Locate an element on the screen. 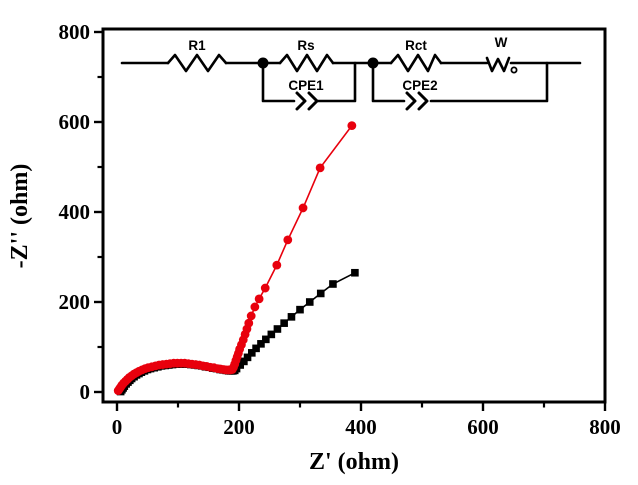  y-axis-title: -Z'' (ohm) is located at coordinates (20, 216).